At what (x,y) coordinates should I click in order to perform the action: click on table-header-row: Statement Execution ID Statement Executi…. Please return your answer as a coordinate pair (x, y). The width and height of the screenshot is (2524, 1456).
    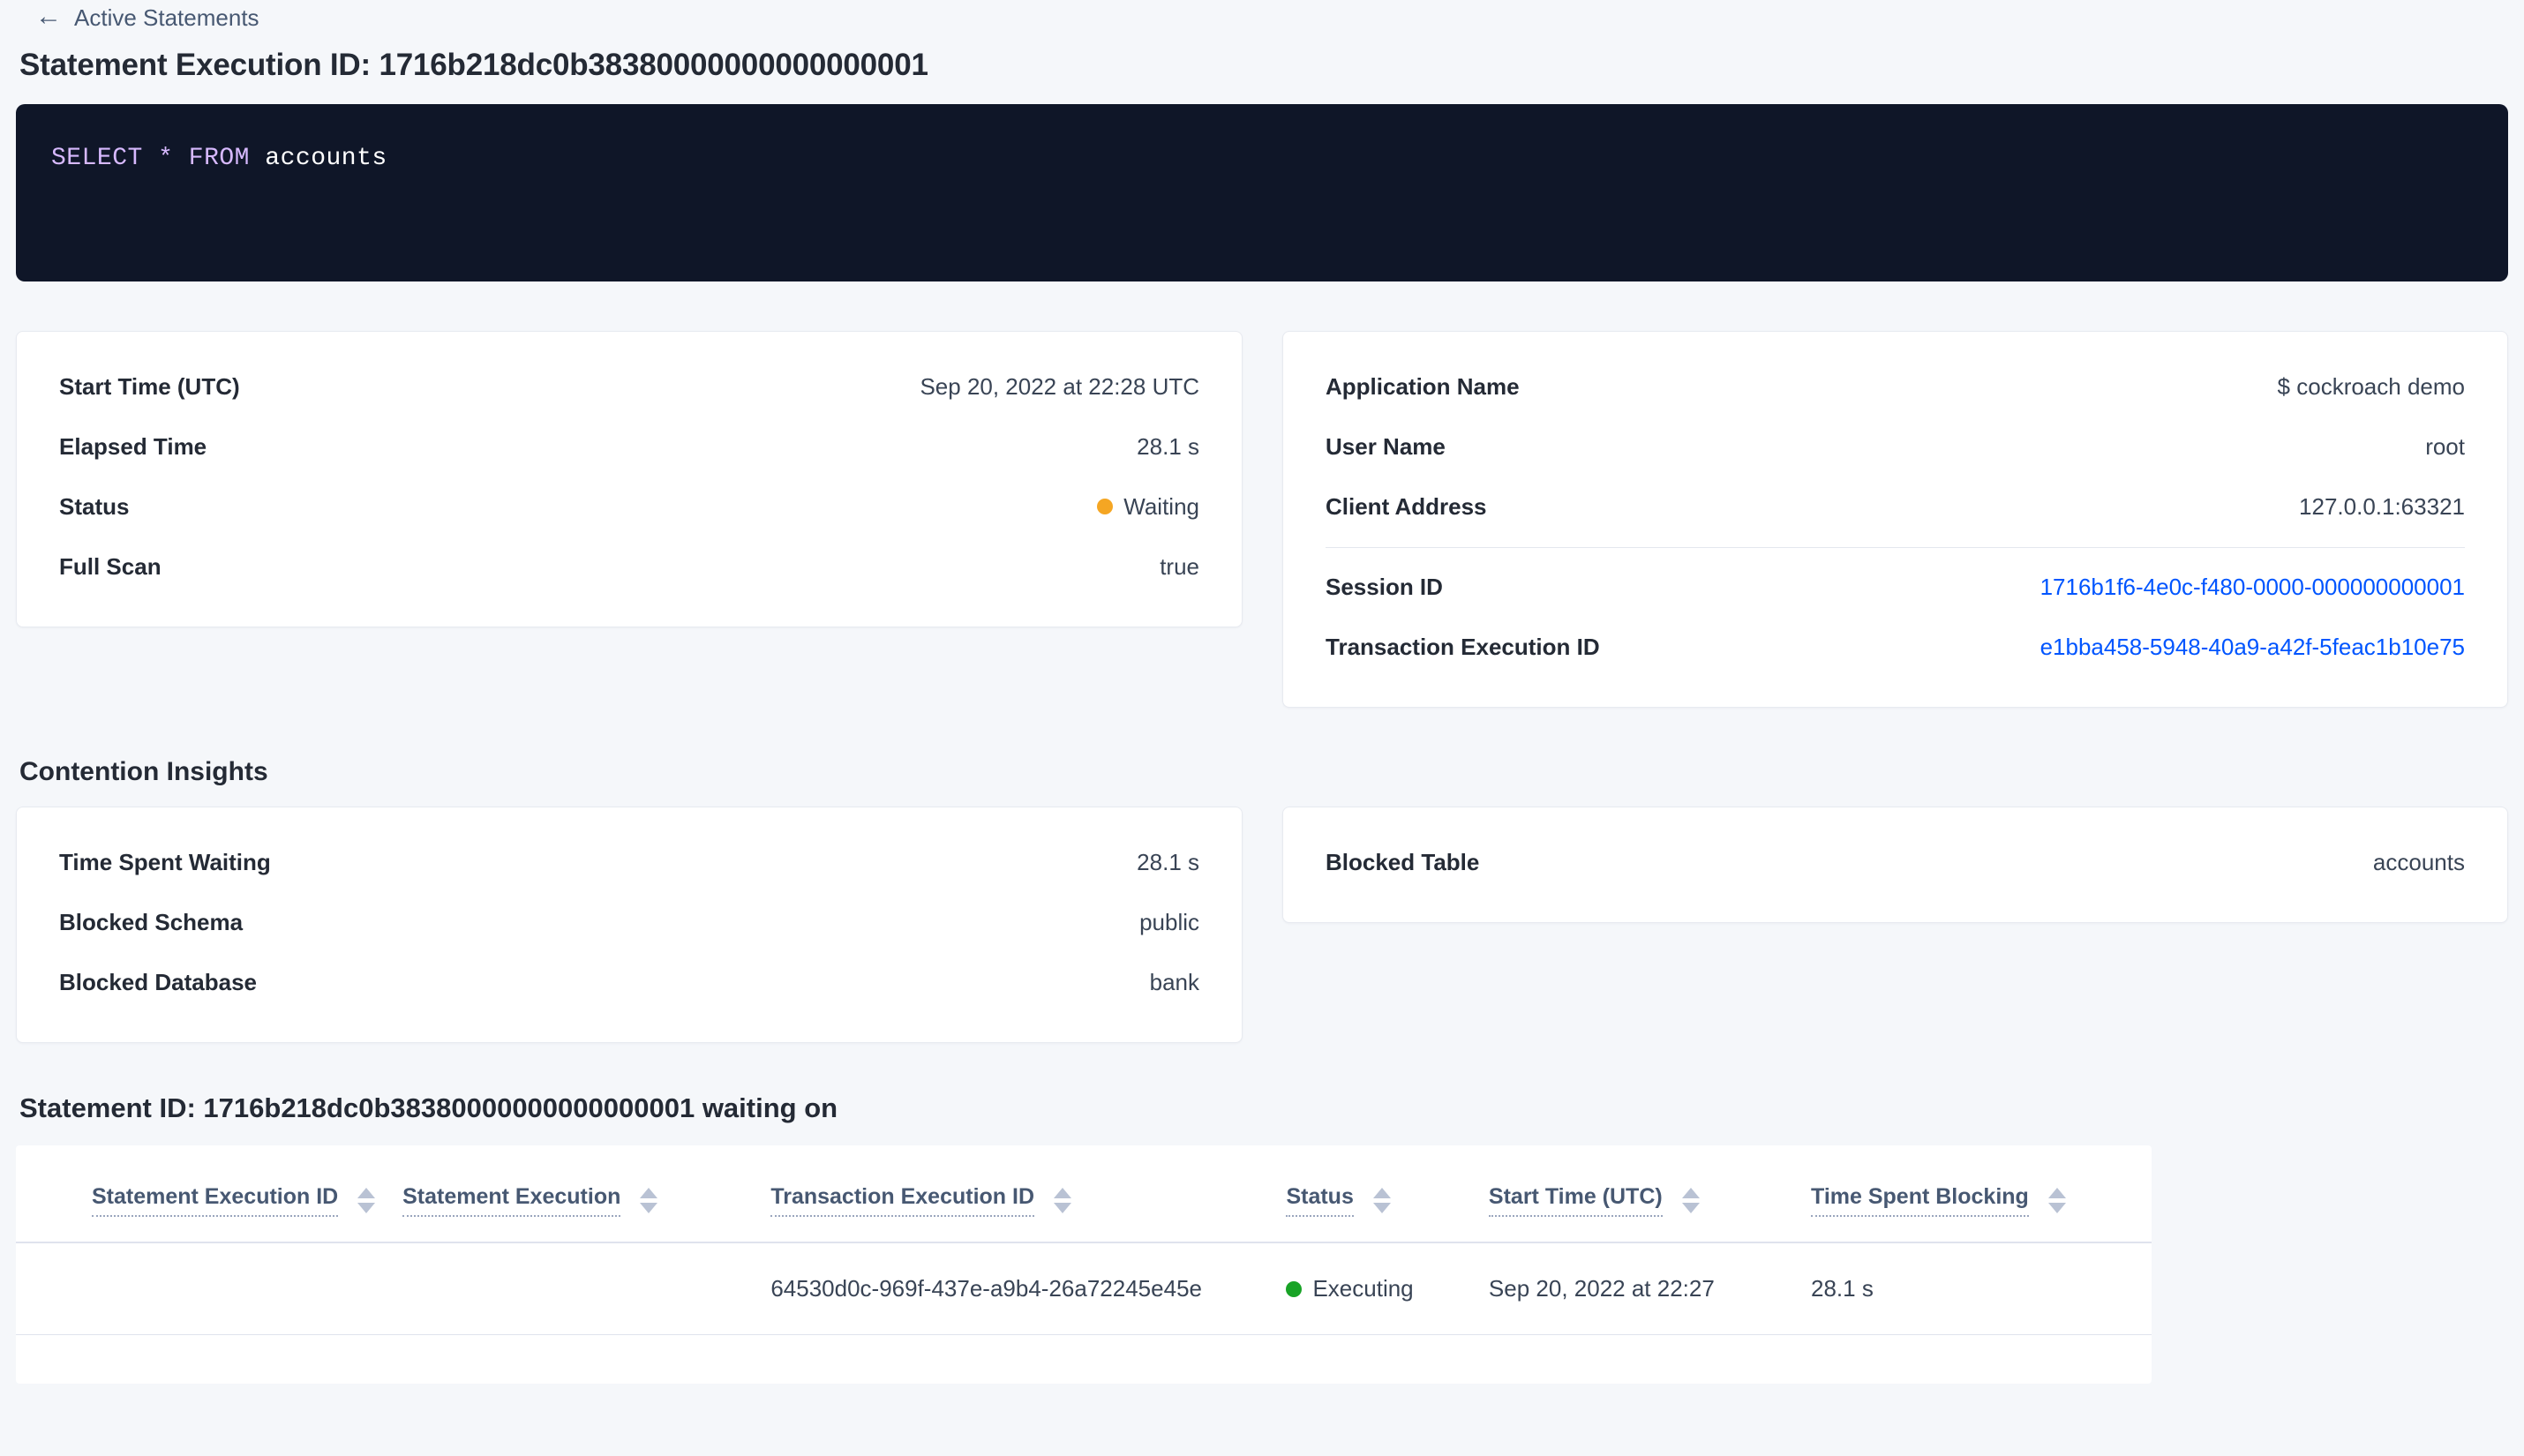
    Looking at the image, I should click on (1084, 1194).